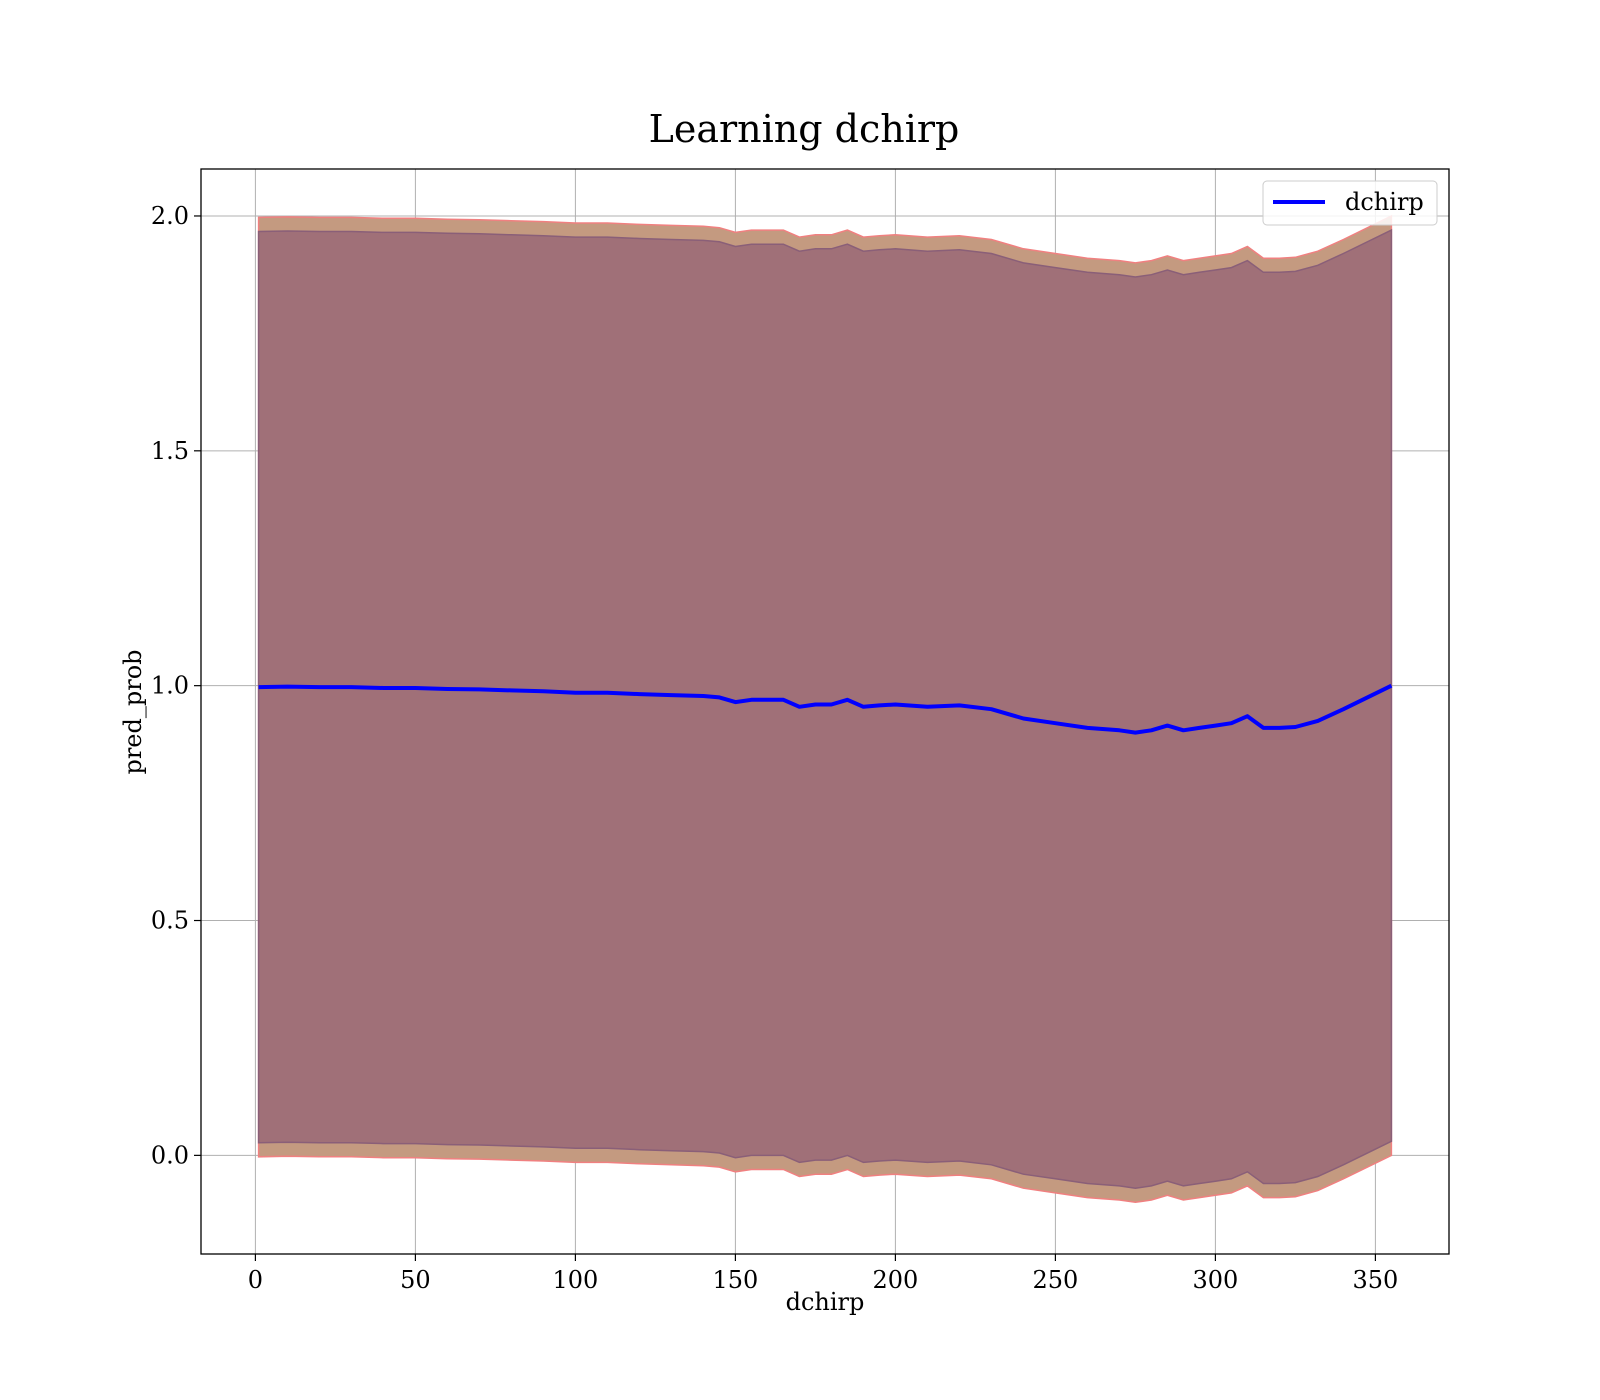 This screenshot has height=1400, width=1600. Describe the element at coordinates (1375, 1280) in the screenshot. I see `x-tick-label: 350` at that location.